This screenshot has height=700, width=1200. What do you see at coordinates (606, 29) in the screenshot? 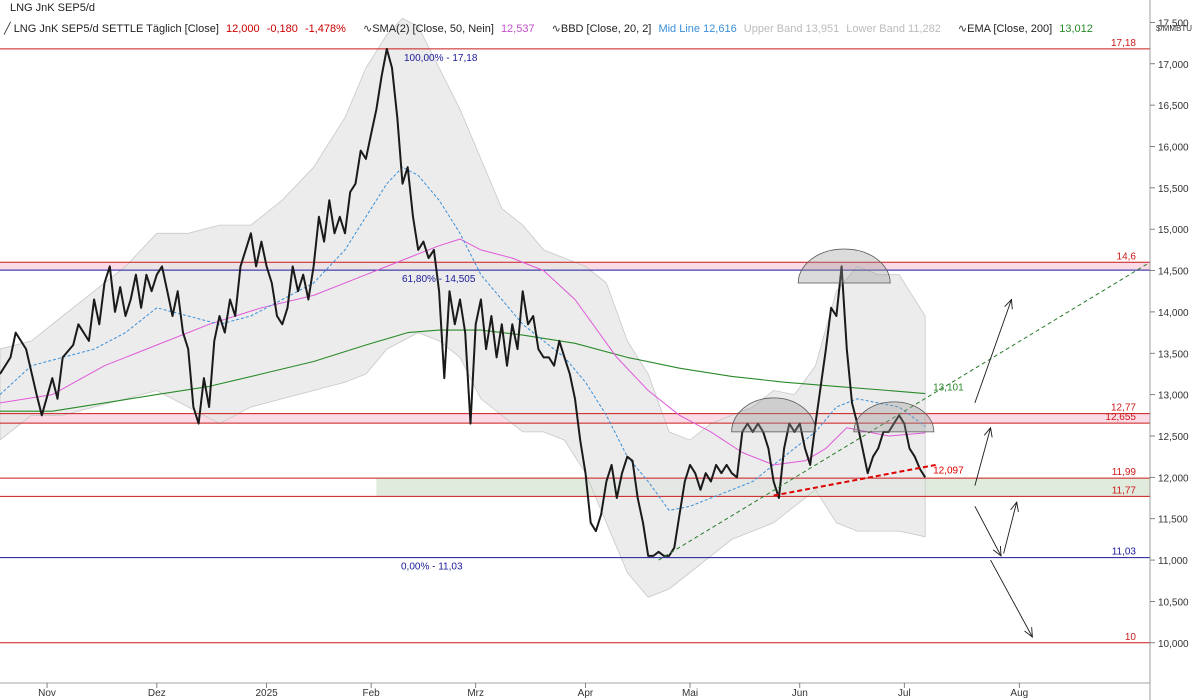
I see `bbd-label: BBD [Close, 20, 2]` at bounding box center [606, 29].